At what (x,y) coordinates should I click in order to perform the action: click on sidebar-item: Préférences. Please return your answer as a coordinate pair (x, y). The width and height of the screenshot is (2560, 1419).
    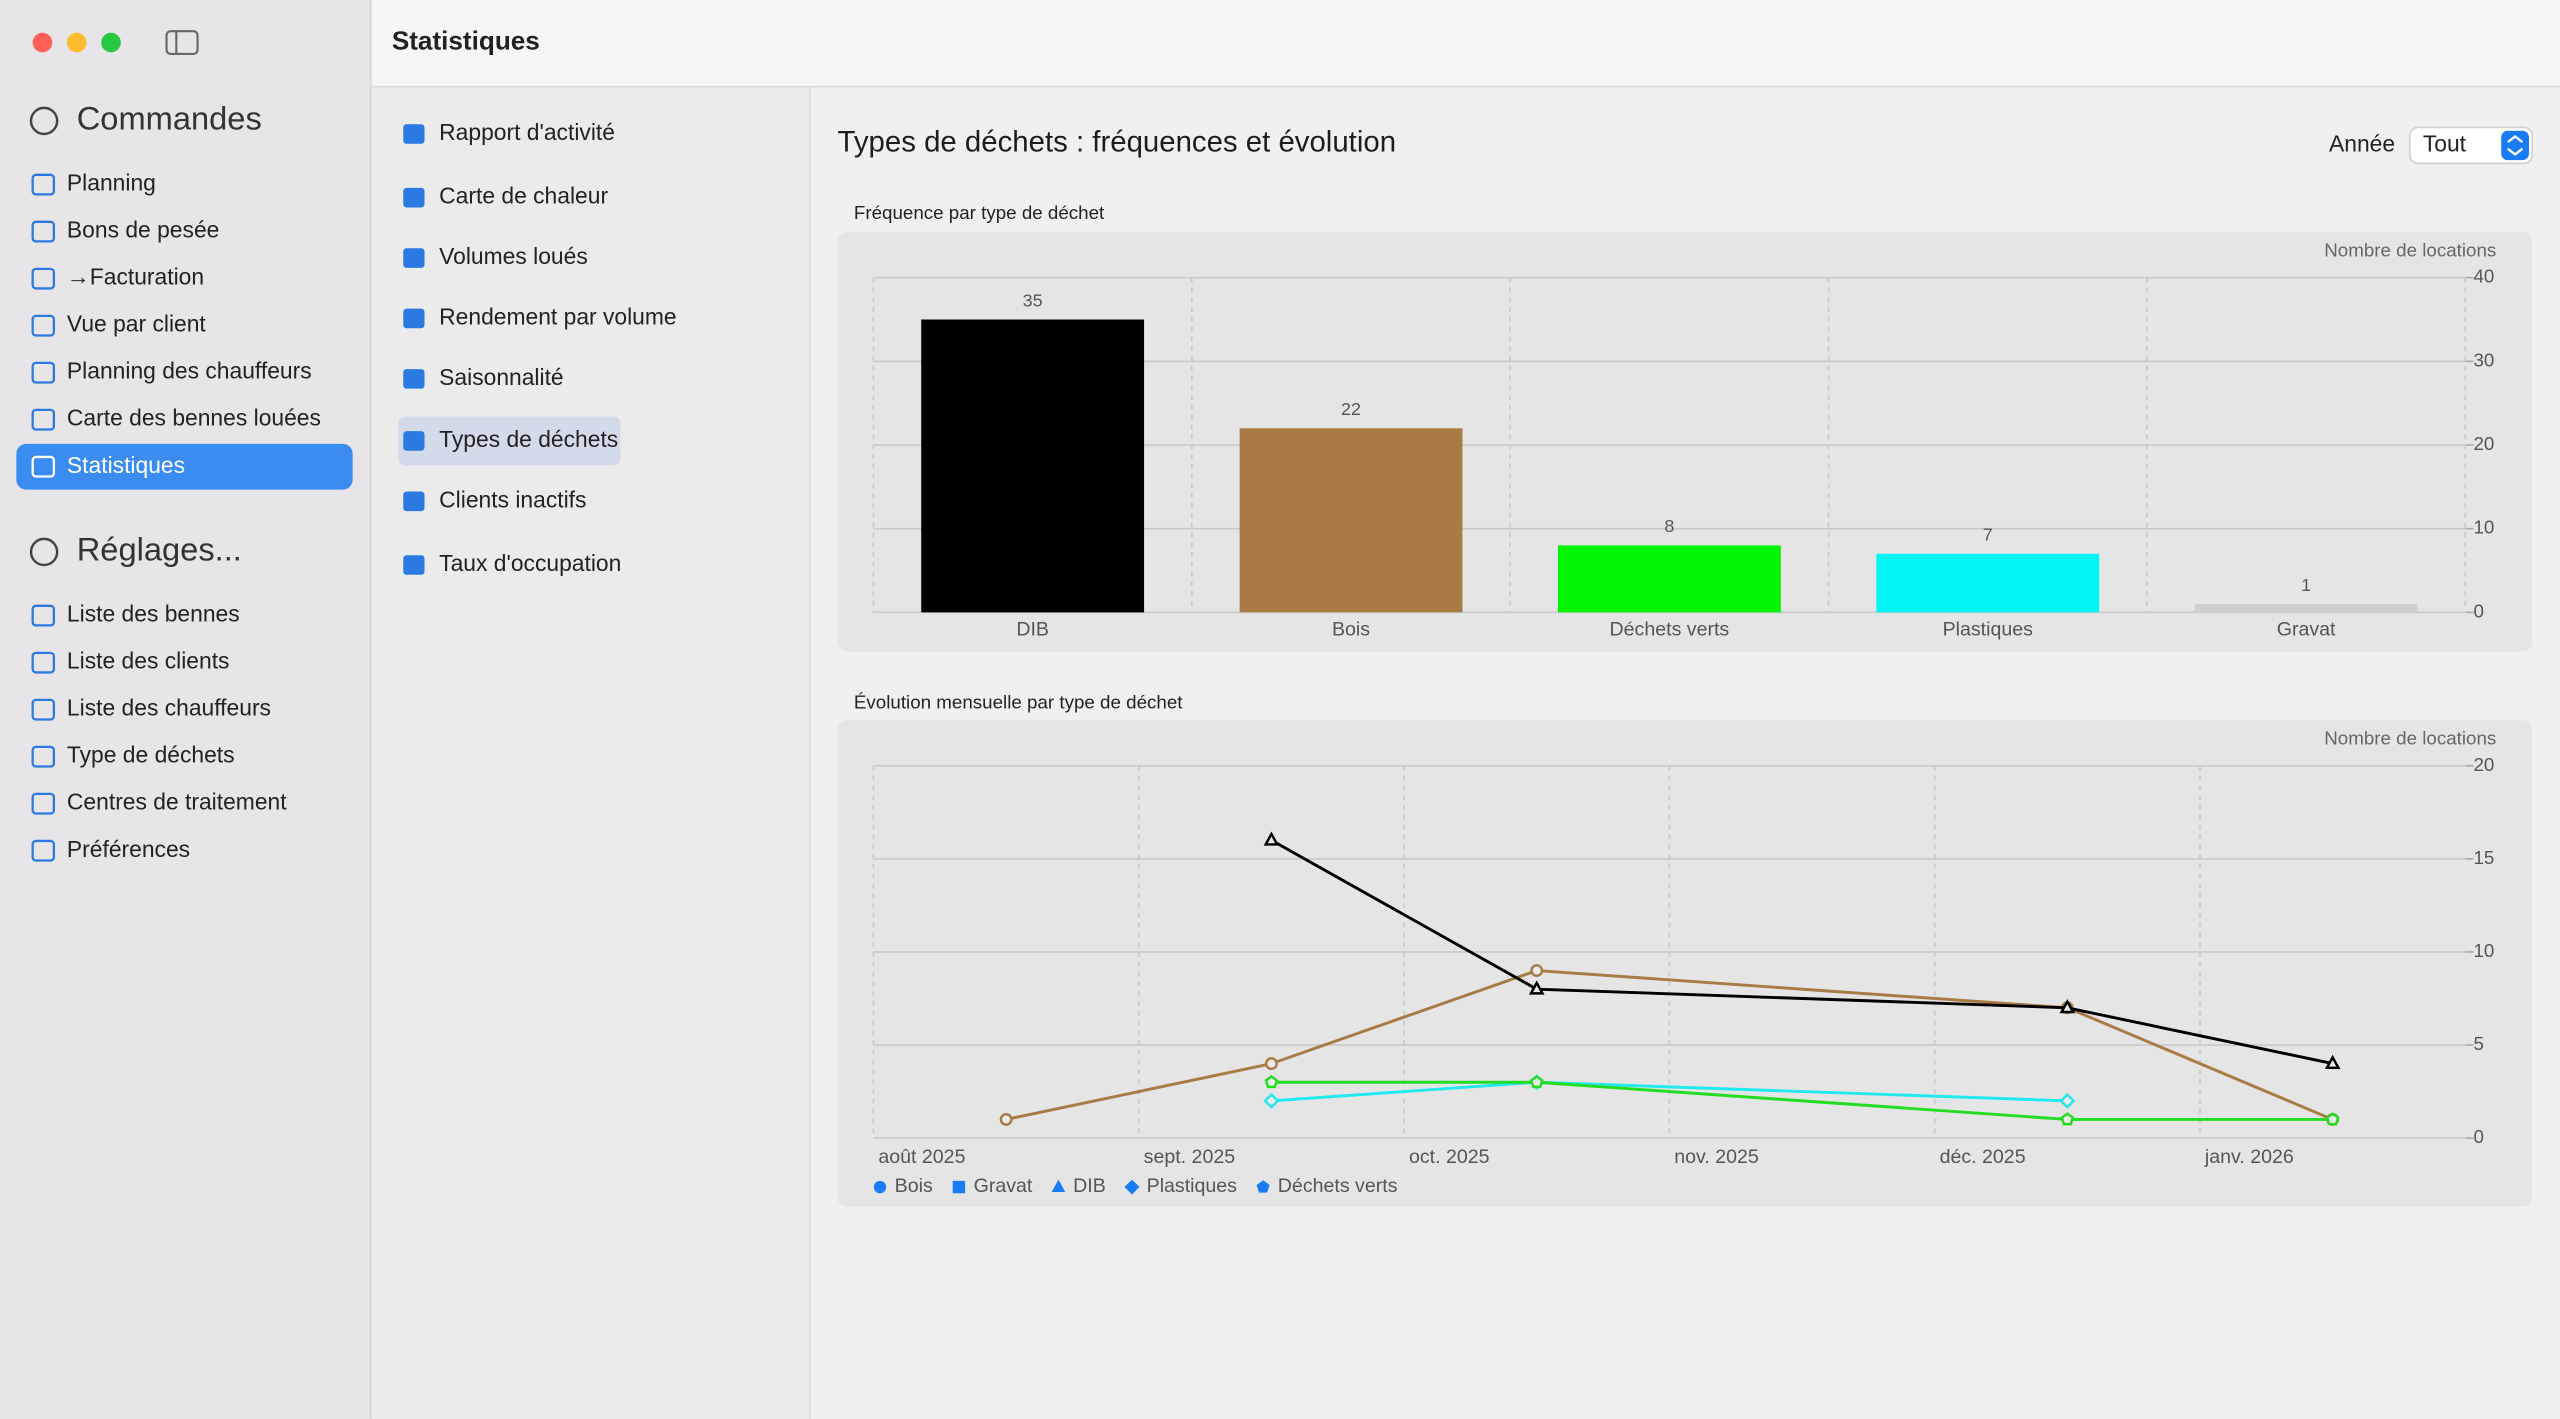
    Looking at the image, I should click on (128, 849).